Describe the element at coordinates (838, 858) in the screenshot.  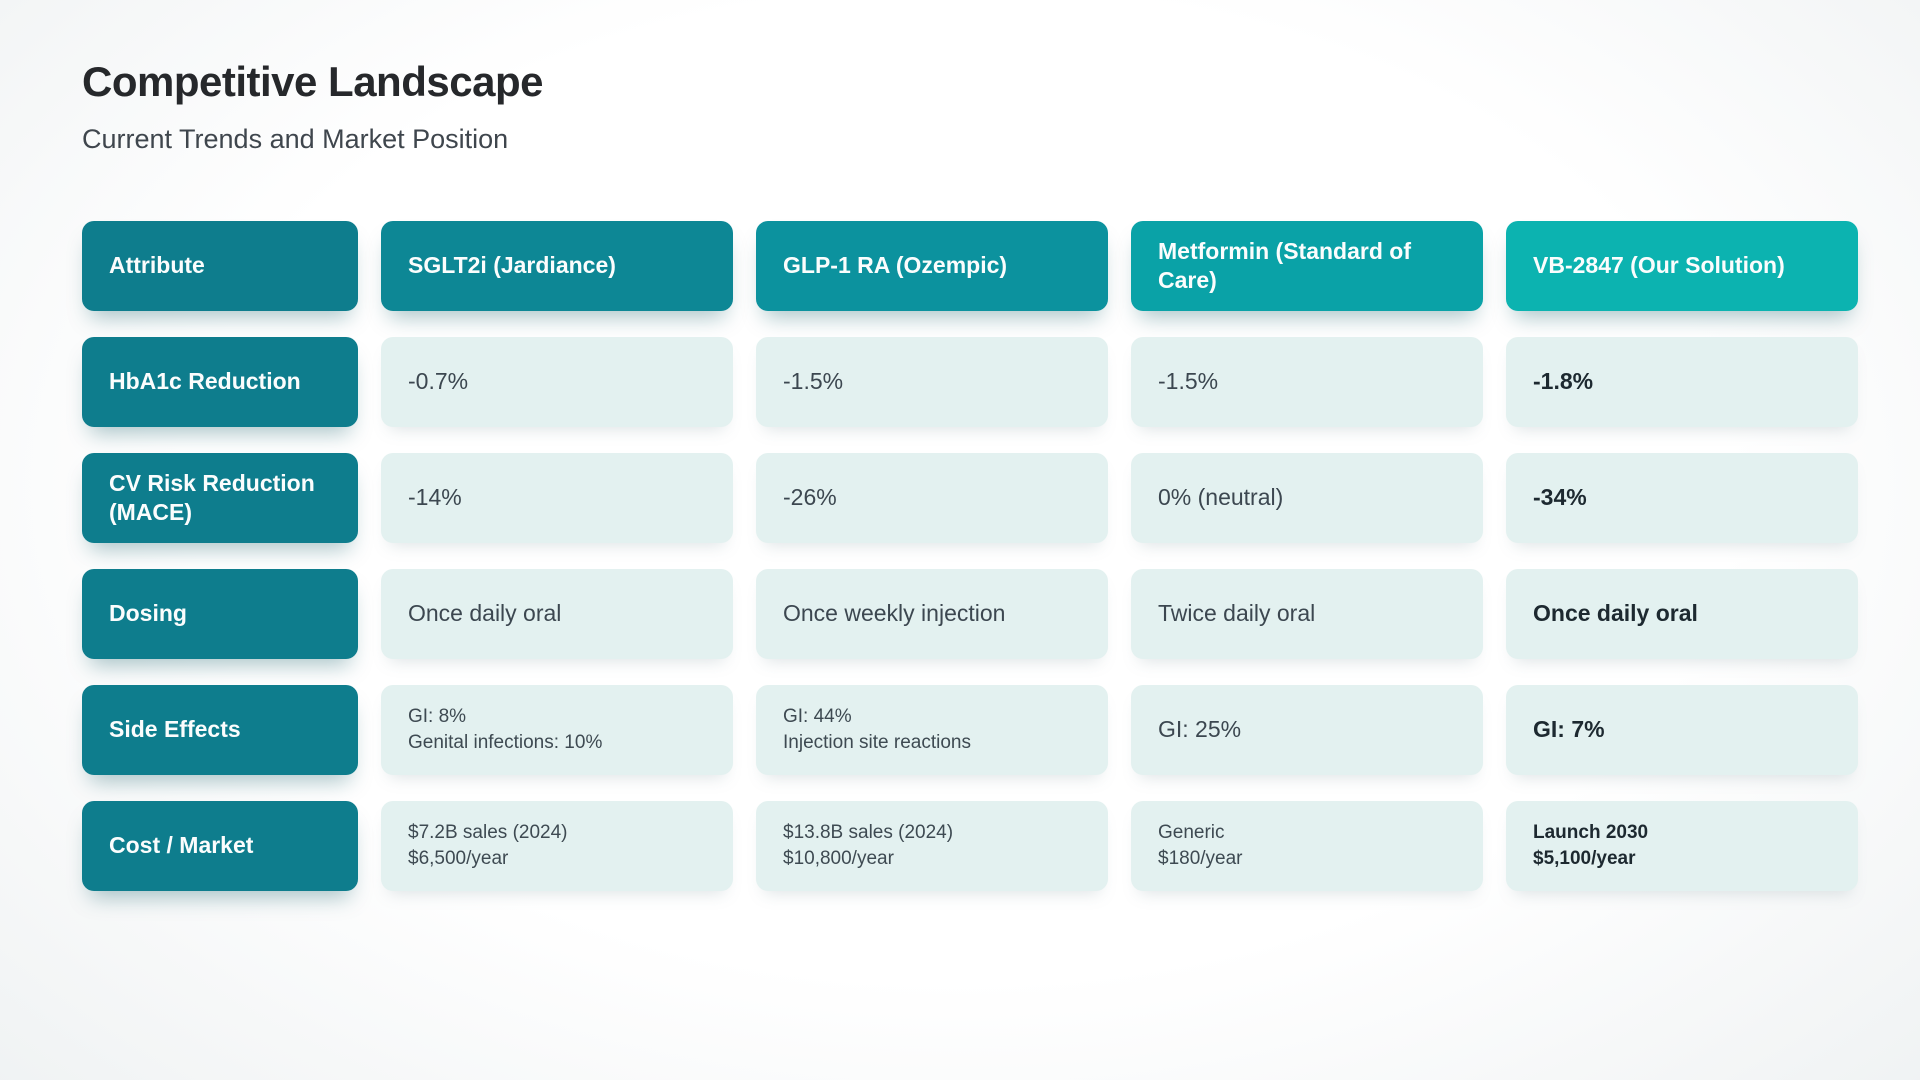
I see `cell-text-line: $10,800/year` at that location.